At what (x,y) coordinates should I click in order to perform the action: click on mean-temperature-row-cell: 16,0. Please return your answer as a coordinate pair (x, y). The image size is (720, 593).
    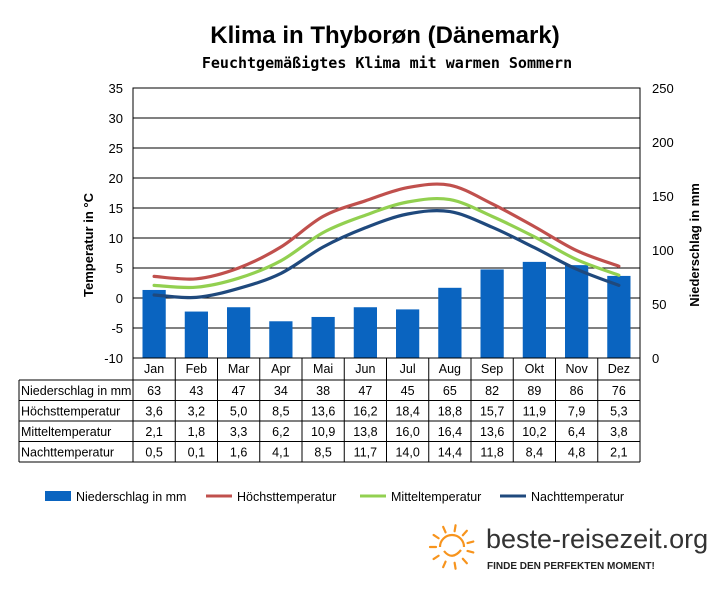
    Looking at the image, I should click on (407, 432).